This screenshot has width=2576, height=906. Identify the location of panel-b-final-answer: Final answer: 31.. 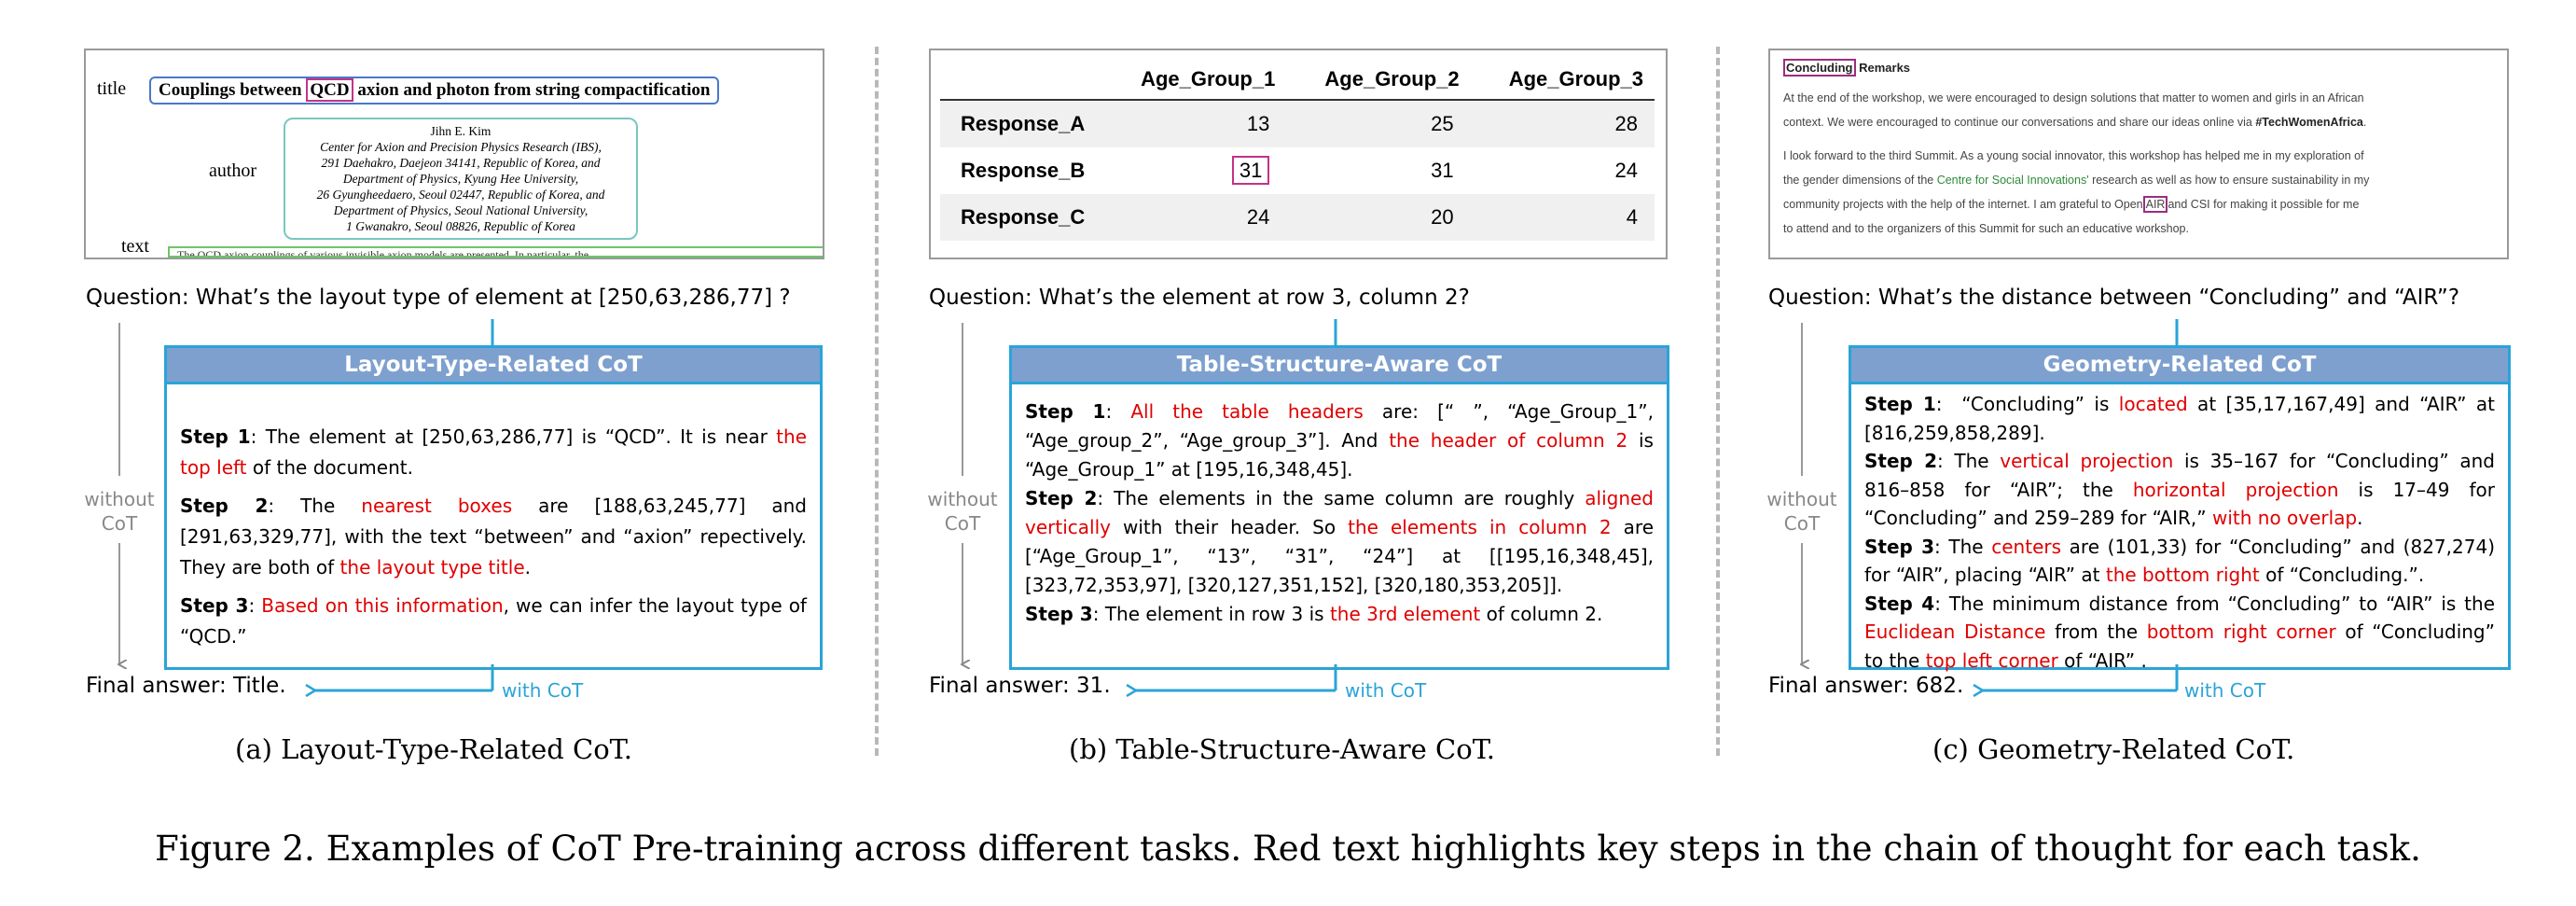
(1020, 686).